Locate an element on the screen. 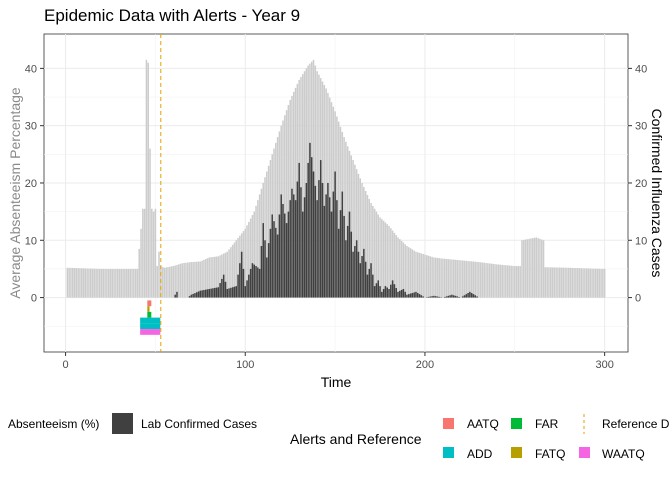  y-left-tick-label: 0 is located at coordinates (34, 299).